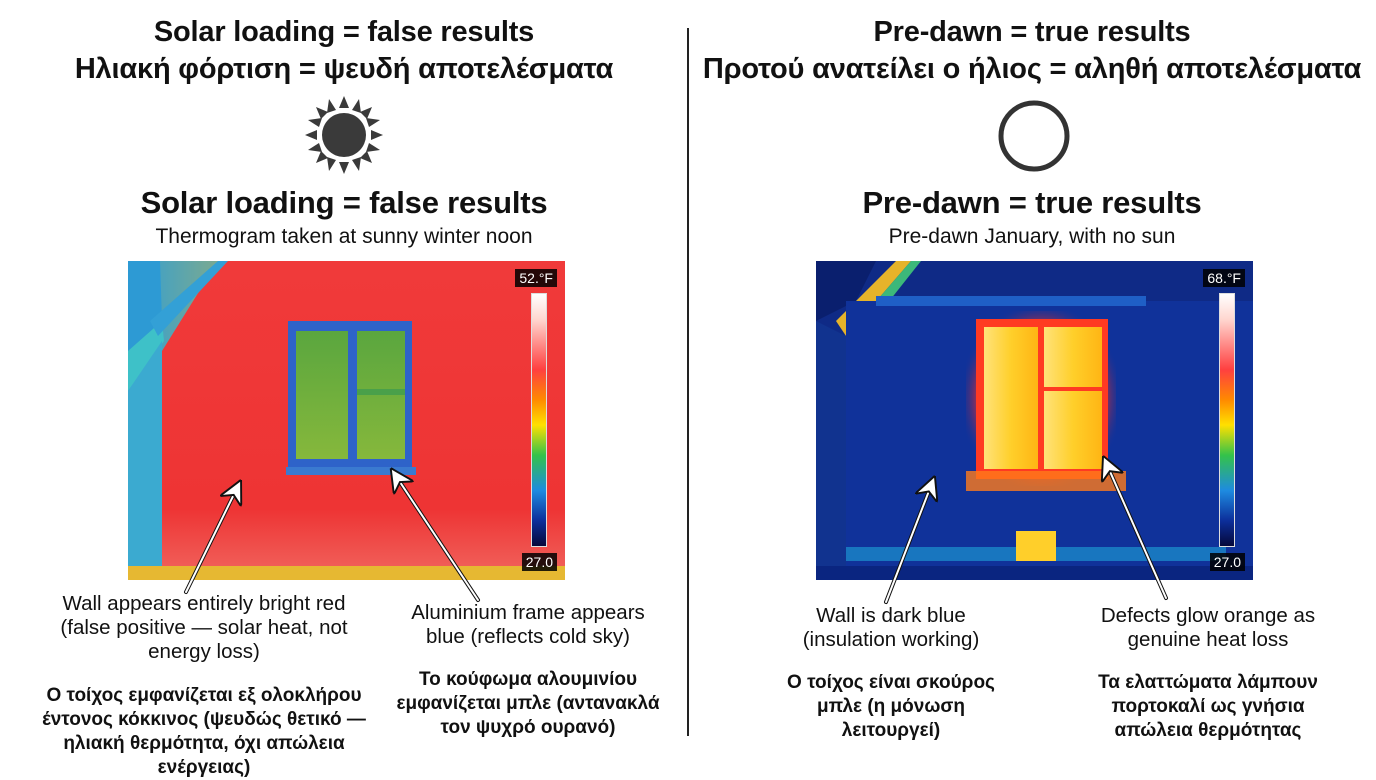 The image size is (1376, 780). What do you see at coordinates (1032, 32) in the screenshot?
I see `header-english: Pre-dawn = true results` at bounding box center [1032, 32].